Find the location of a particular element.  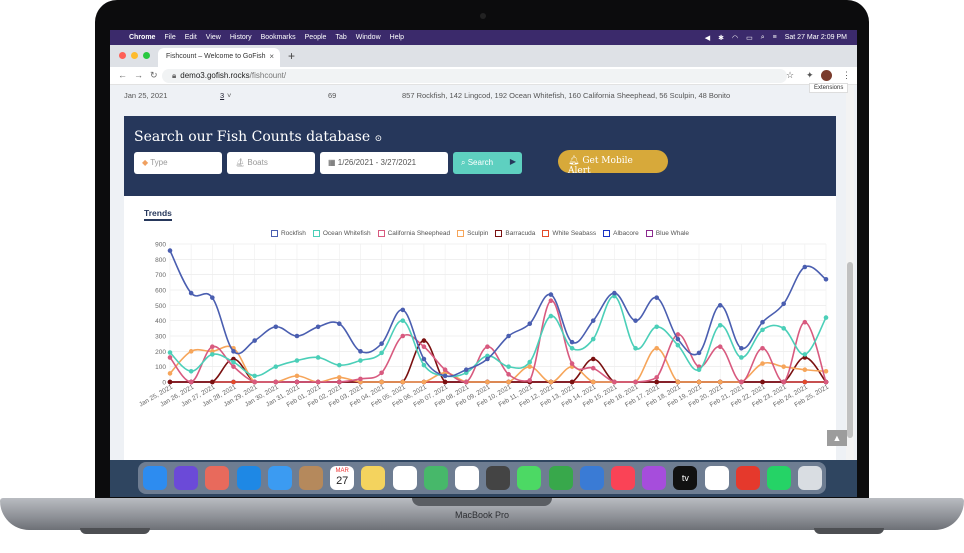

legend-swatch is located at coordinates (461, 233).